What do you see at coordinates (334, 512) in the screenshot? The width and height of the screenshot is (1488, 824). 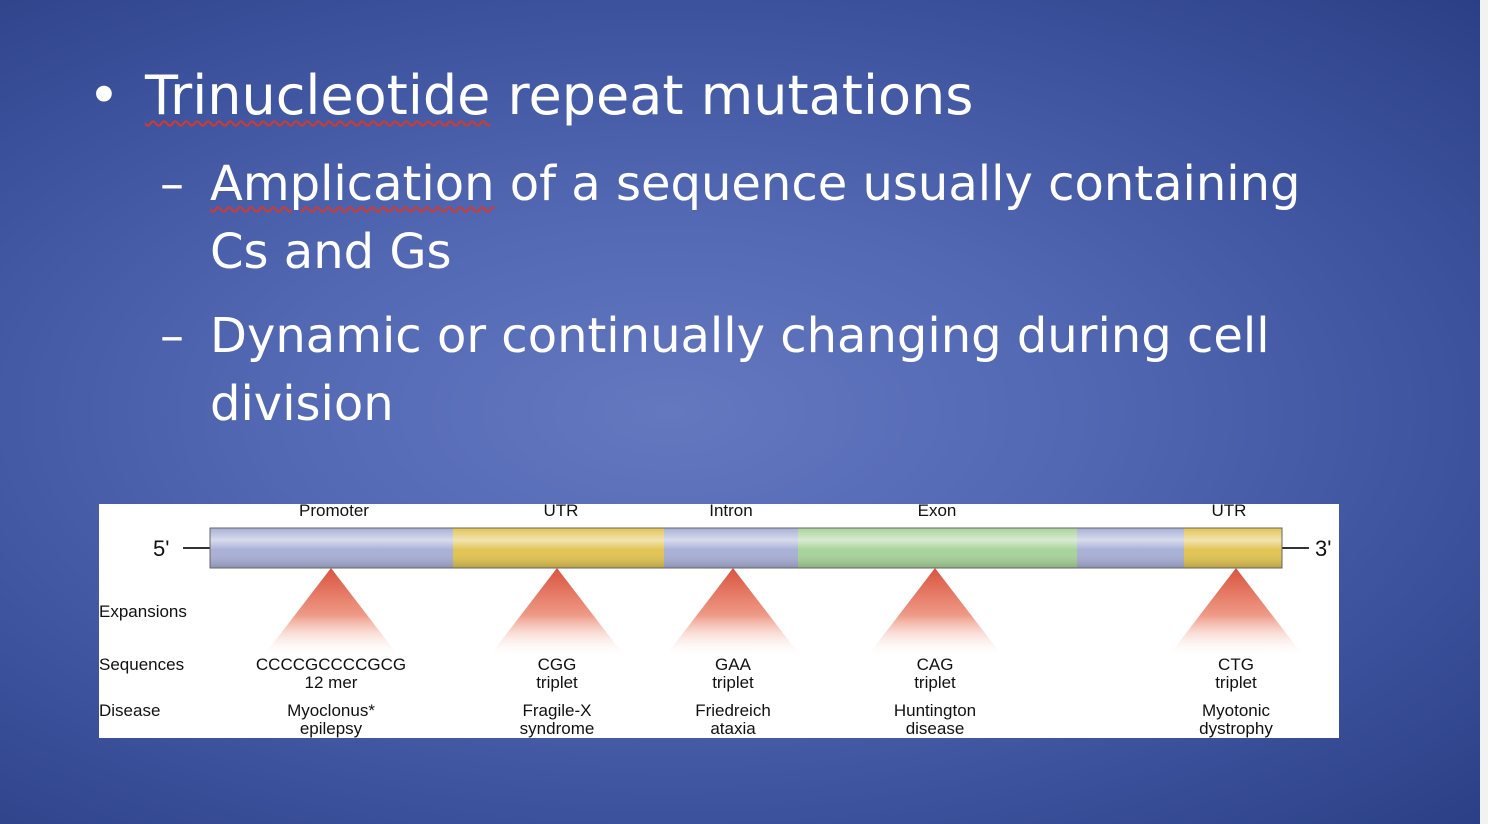 I see `region-label-0: Promoter` at bounding box center [334, 512].